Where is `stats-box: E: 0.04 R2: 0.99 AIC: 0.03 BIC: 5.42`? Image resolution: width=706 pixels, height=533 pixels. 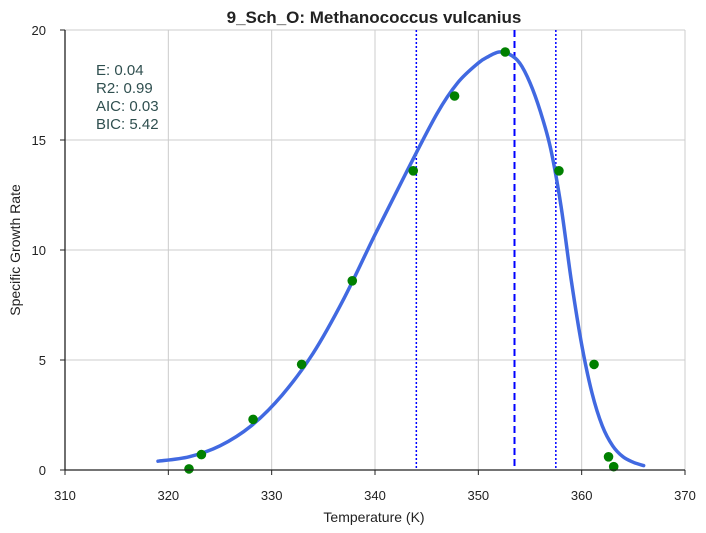 stats-box: E: 0.04 R2: 0.99 AIC: 0.03 BIC: 5.42 is located at coordinates (127, 97).